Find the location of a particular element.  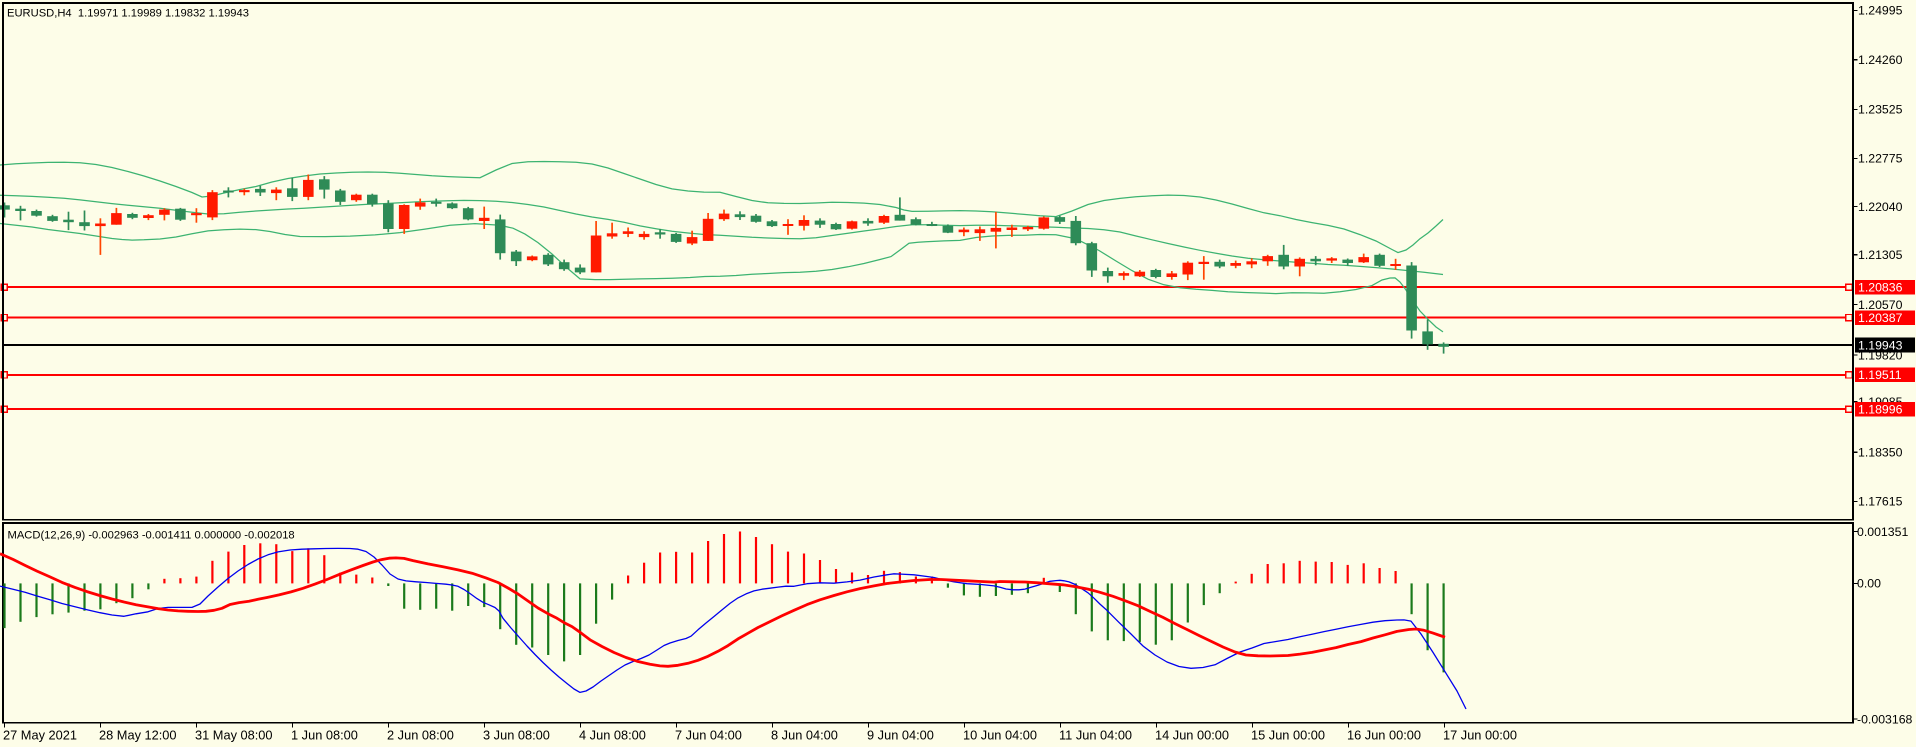

svg-text: 28 May 12:00 is located at coordinates (138, 735).